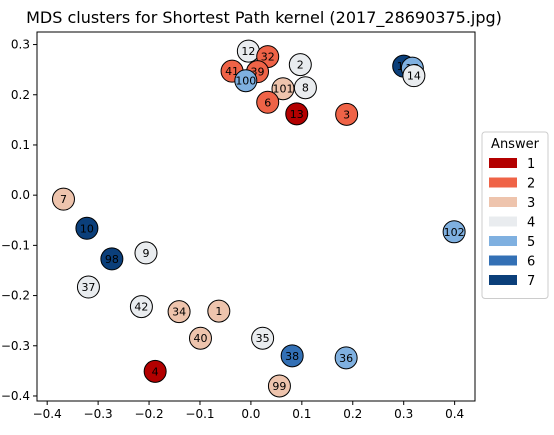  I want to click on data-point: 34, so click(179, 312).